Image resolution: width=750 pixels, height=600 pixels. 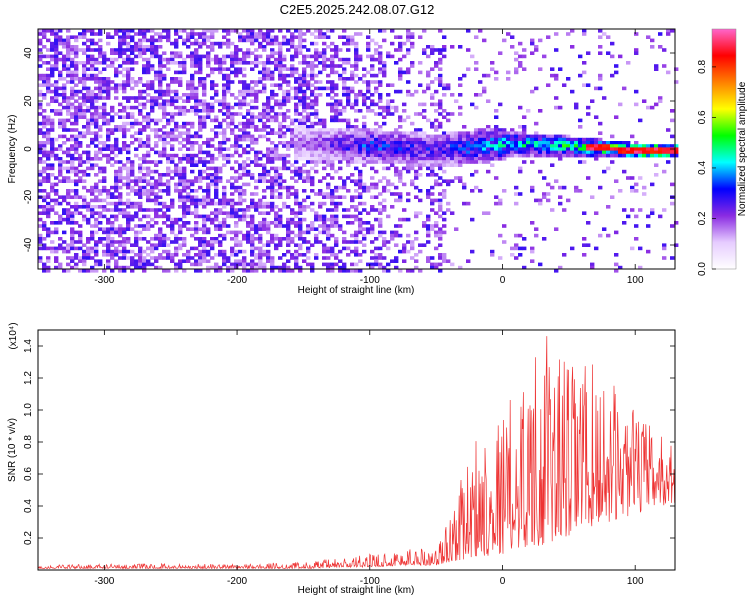 I want to click on spectrogram-y-tick-label: -40, so click(x=28, y=244).